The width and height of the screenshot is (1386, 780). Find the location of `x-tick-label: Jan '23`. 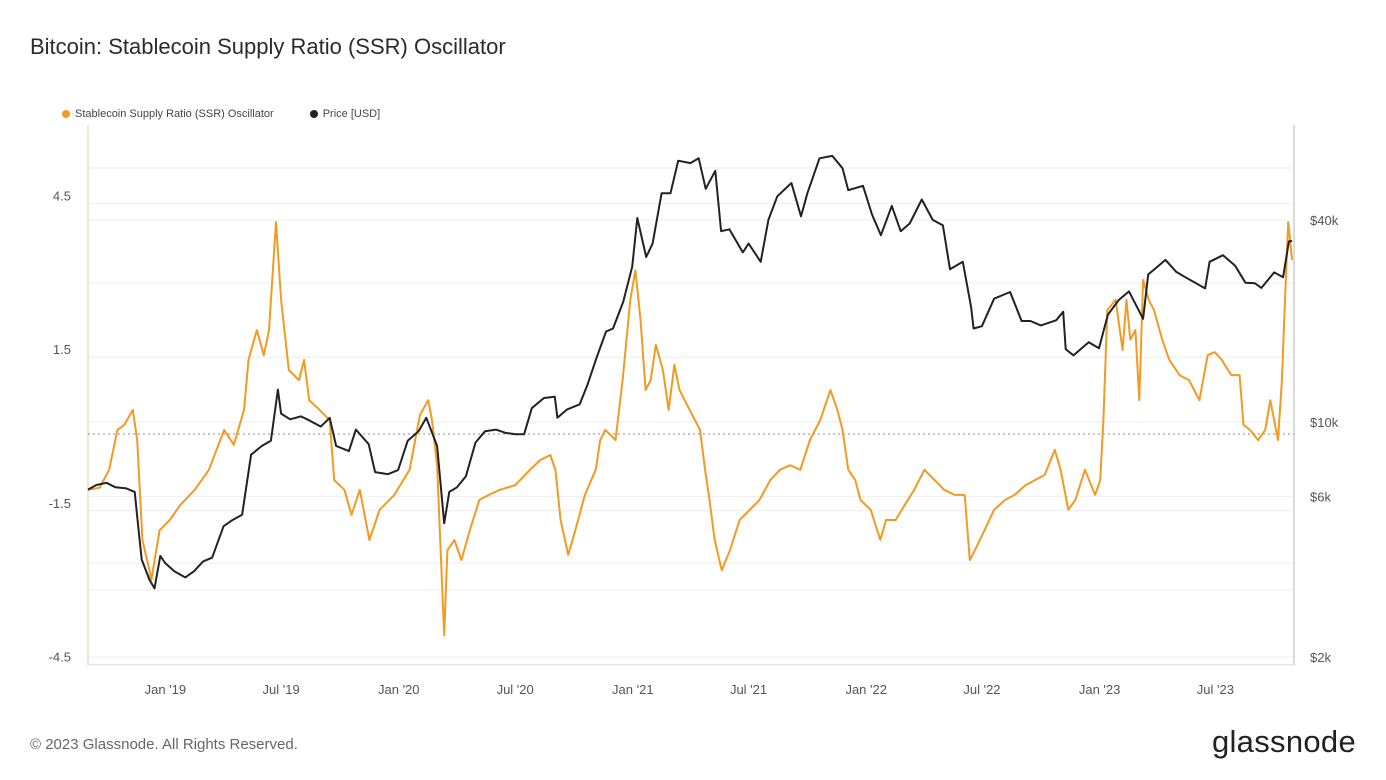

x-tick-label: Jan '23 is located at coordinates (1100, 689).